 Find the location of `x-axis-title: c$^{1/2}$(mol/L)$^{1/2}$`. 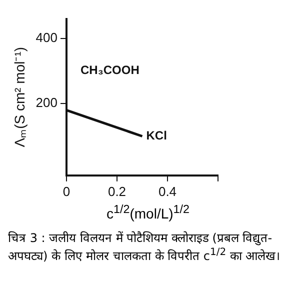

x-axis-title: c$^{1/2}$(mol/L)$^{1/2}$ is located at coordinates (148, 212).